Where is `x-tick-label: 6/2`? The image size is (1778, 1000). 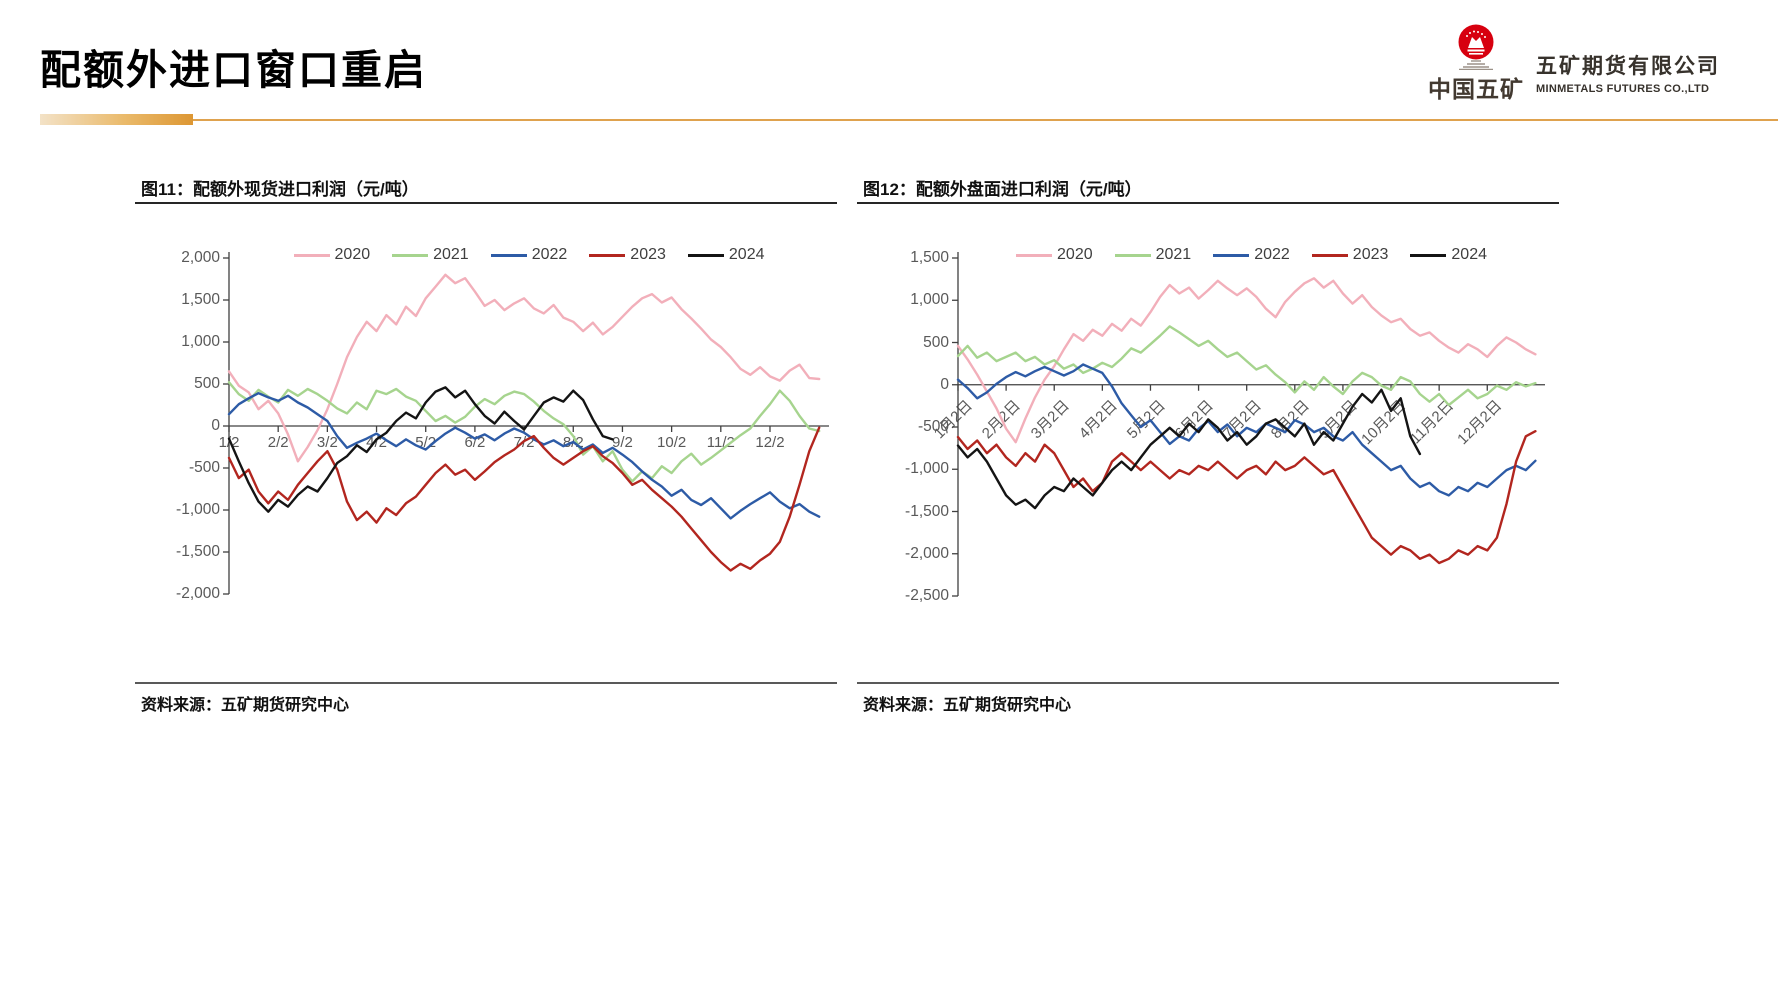 x-tick-label: 6/2 is located at coordinates (475, 442).